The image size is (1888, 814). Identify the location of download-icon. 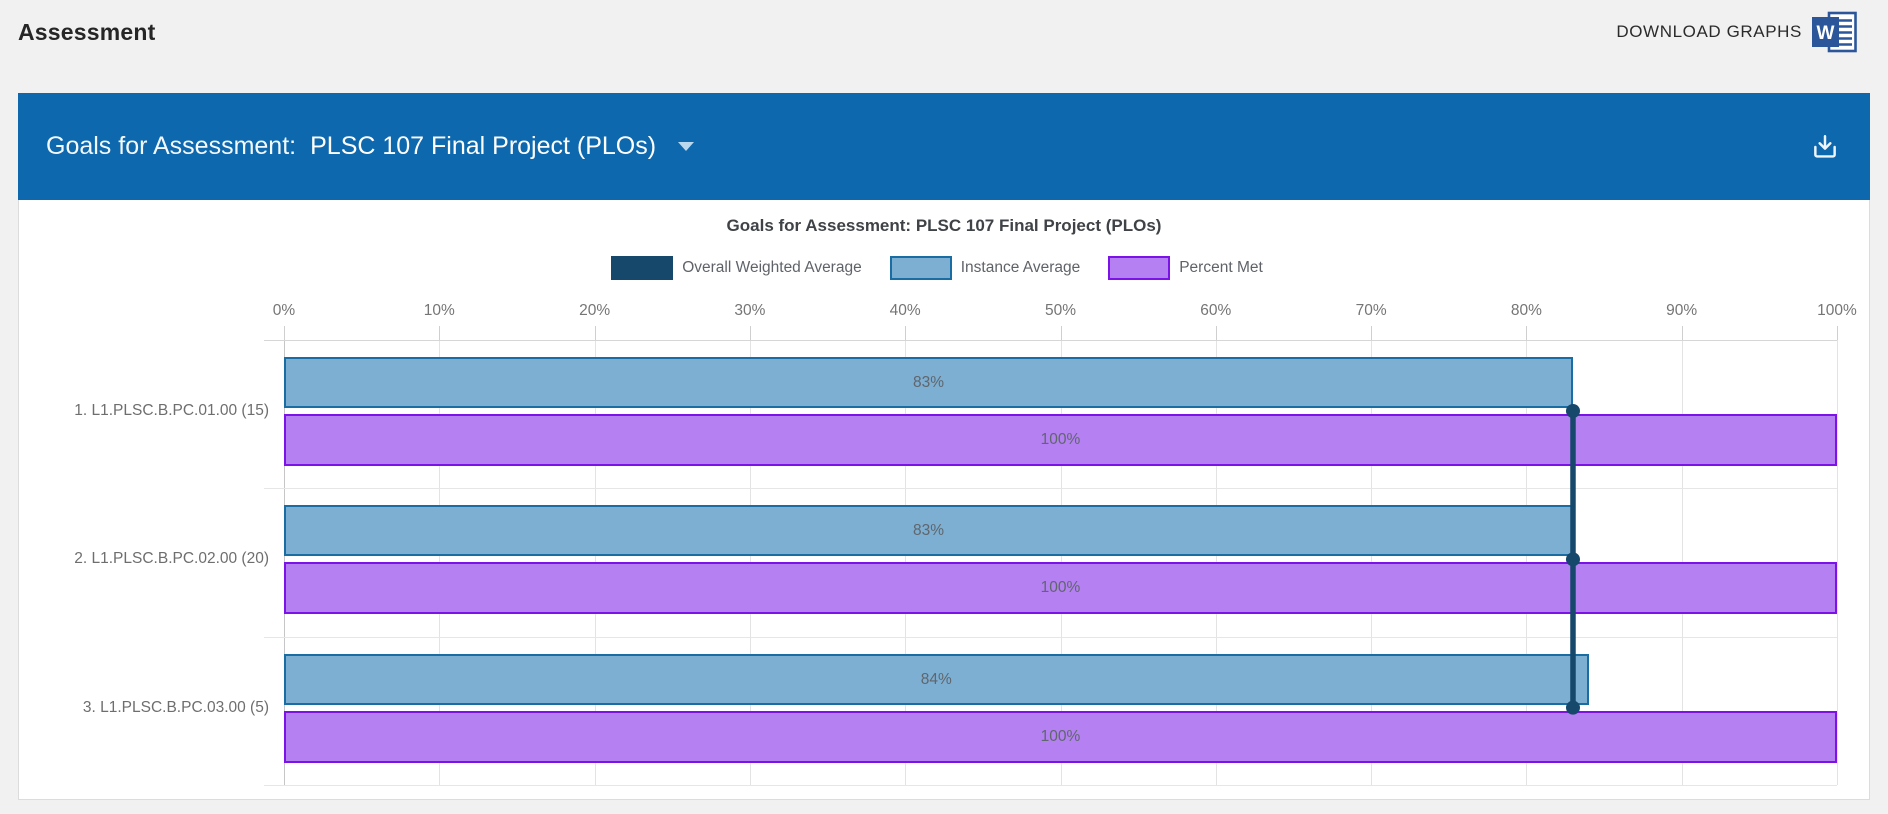
(1825, 147).